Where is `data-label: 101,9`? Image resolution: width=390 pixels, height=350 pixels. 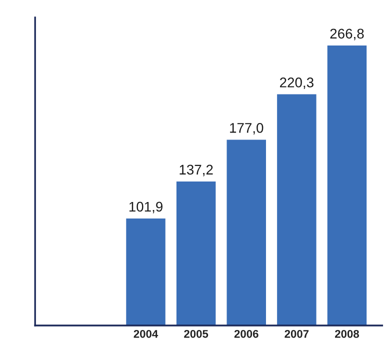
data-label: 101,9 is located at coordinates (145, 208).